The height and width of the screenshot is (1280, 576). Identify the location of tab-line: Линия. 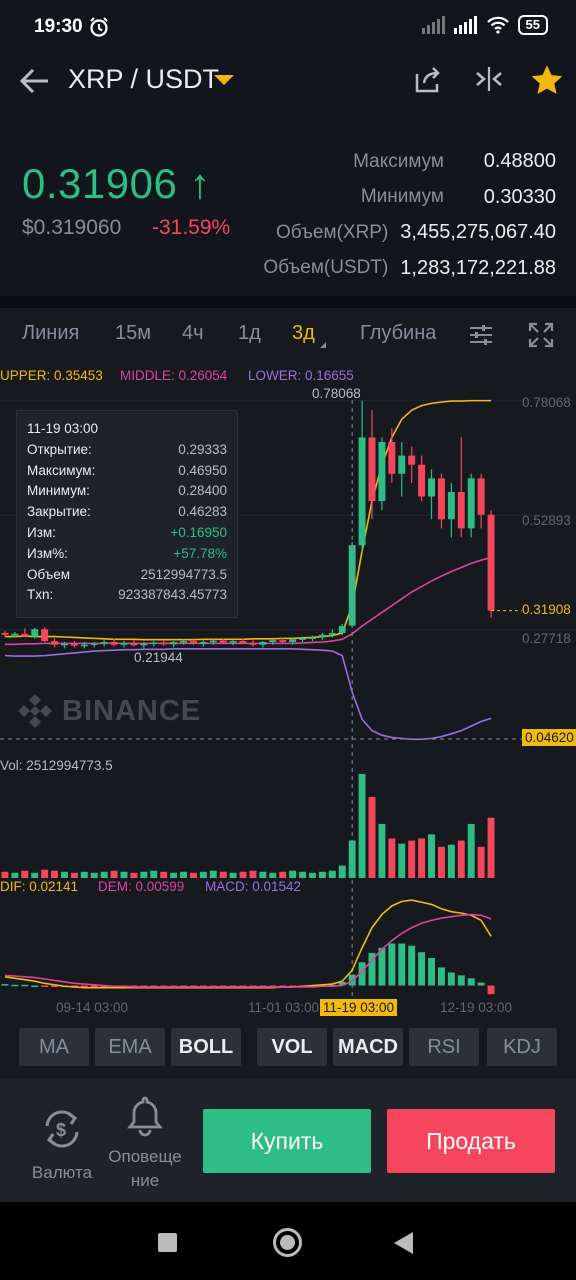
(51, 333).